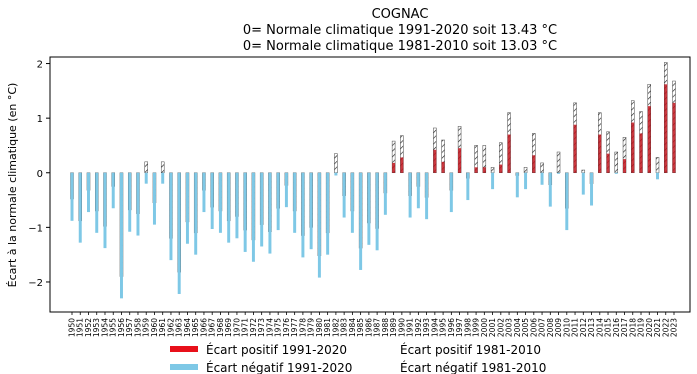 The height and width of the screenshot is (374, 697). Describe the element at coordinates (533, 327) in the screenshot. I see `x-tick-label: 2006` at that location.